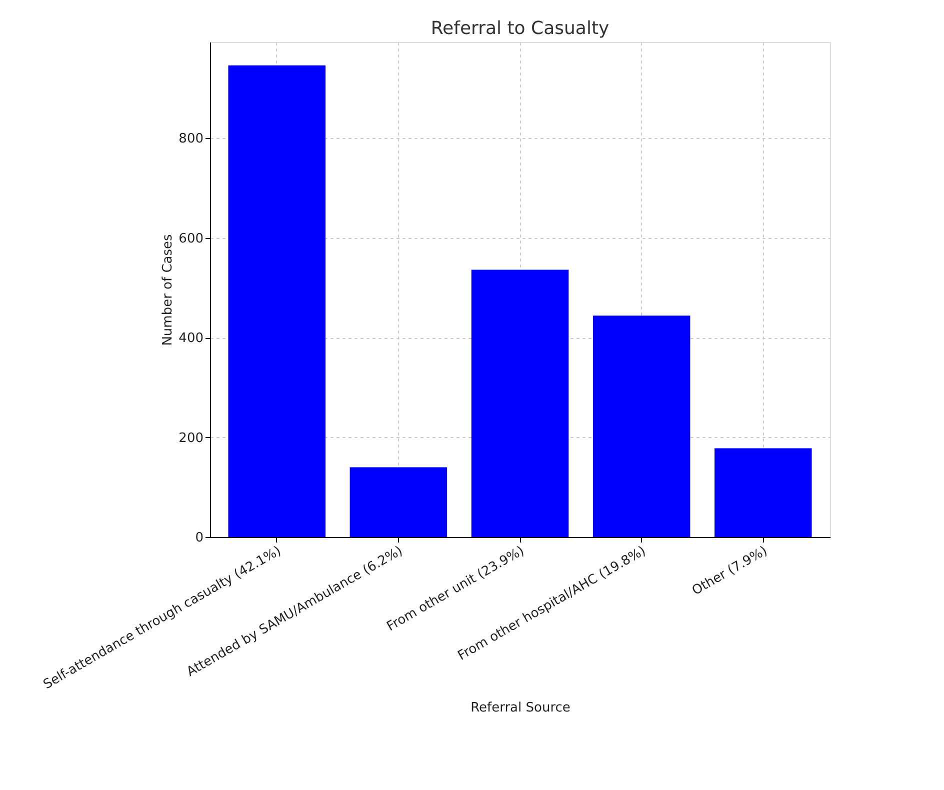  Describe the element at coordinates (168, 290) in the screenshot. I see `y-axis-title: Number of Cases` at that location.